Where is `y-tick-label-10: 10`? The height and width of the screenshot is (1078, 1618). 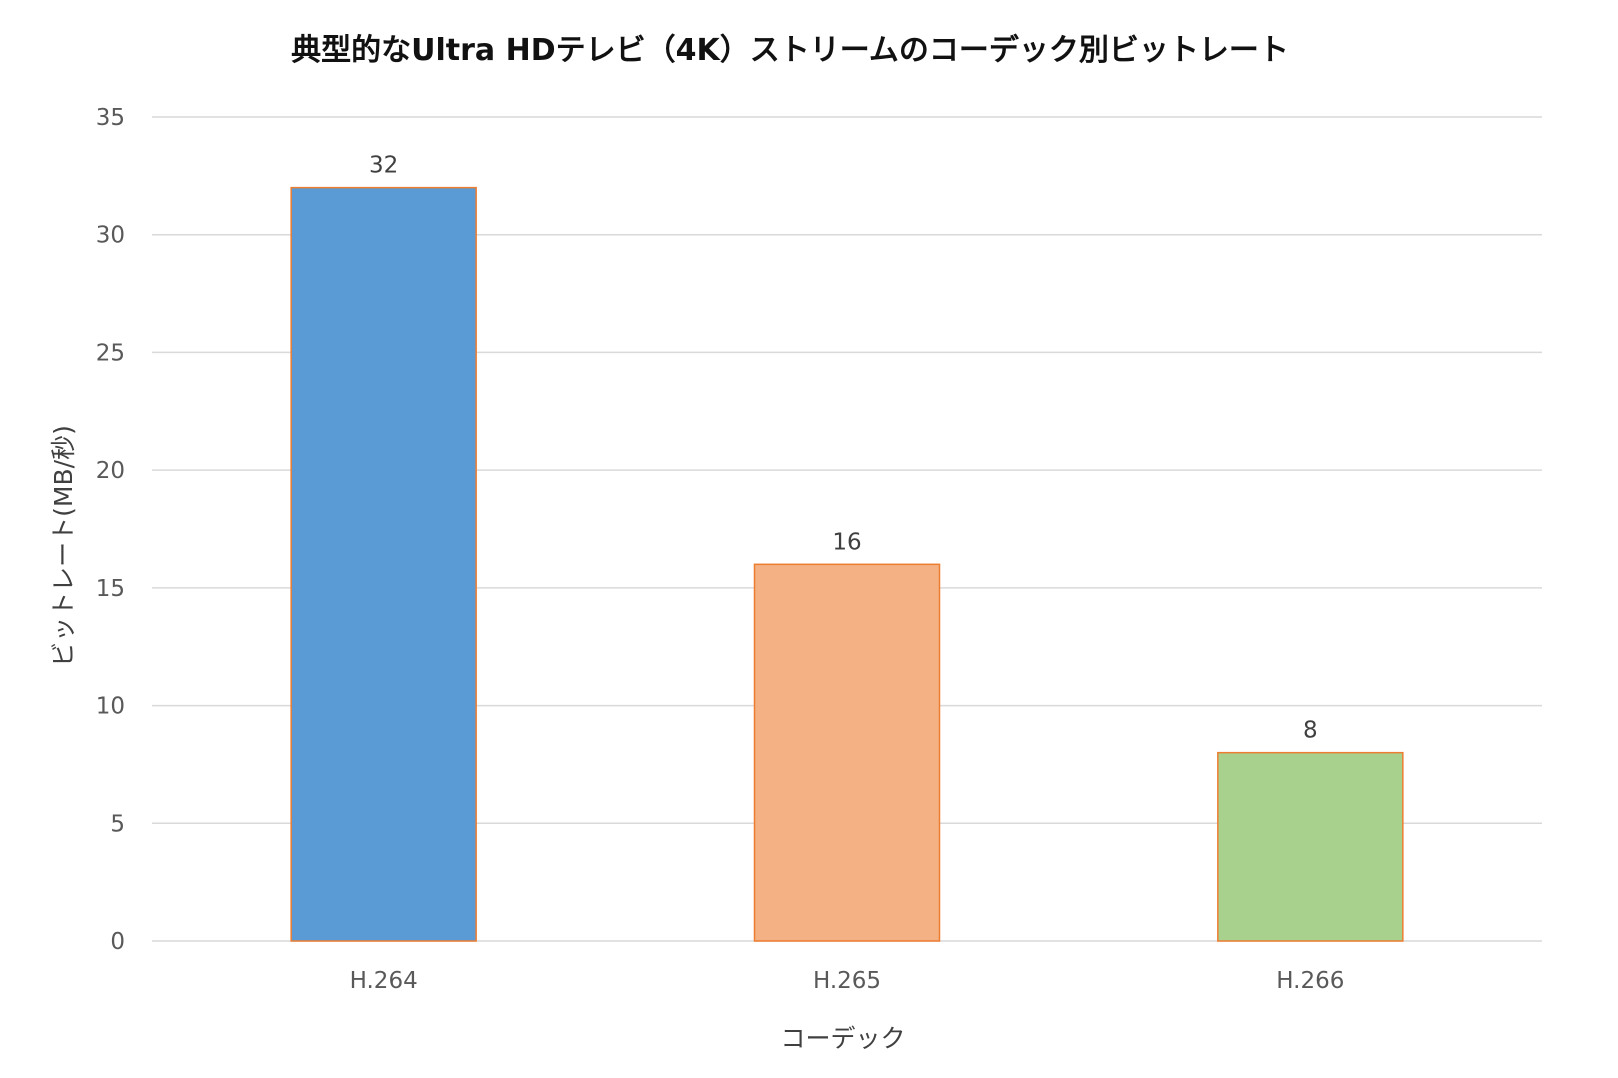
y-tick-label-10: 10 is located at coordinates (110, 707).